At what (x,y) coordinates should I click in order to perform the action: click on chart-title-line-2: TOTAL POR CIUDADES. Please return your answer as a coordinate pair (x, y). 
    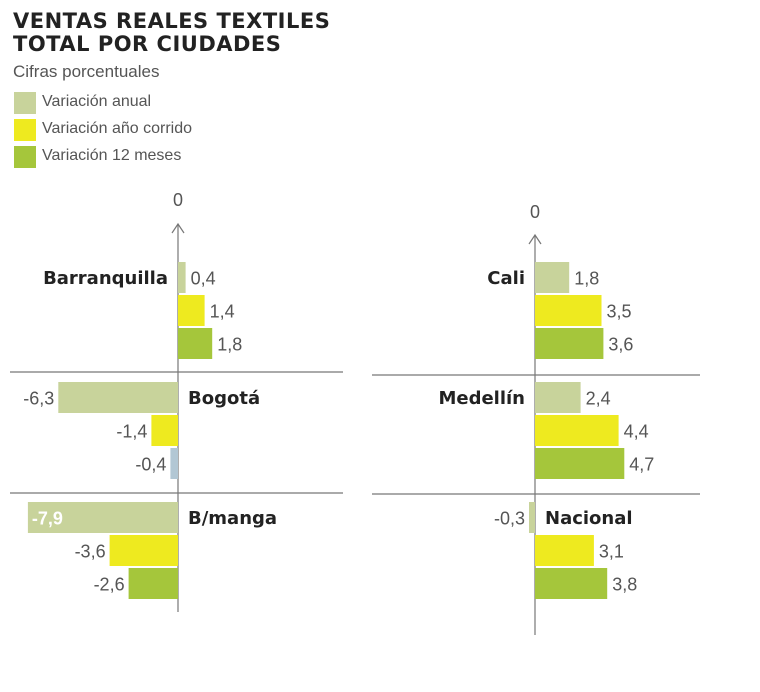
    Looking at the image, I should click on (147, 44).